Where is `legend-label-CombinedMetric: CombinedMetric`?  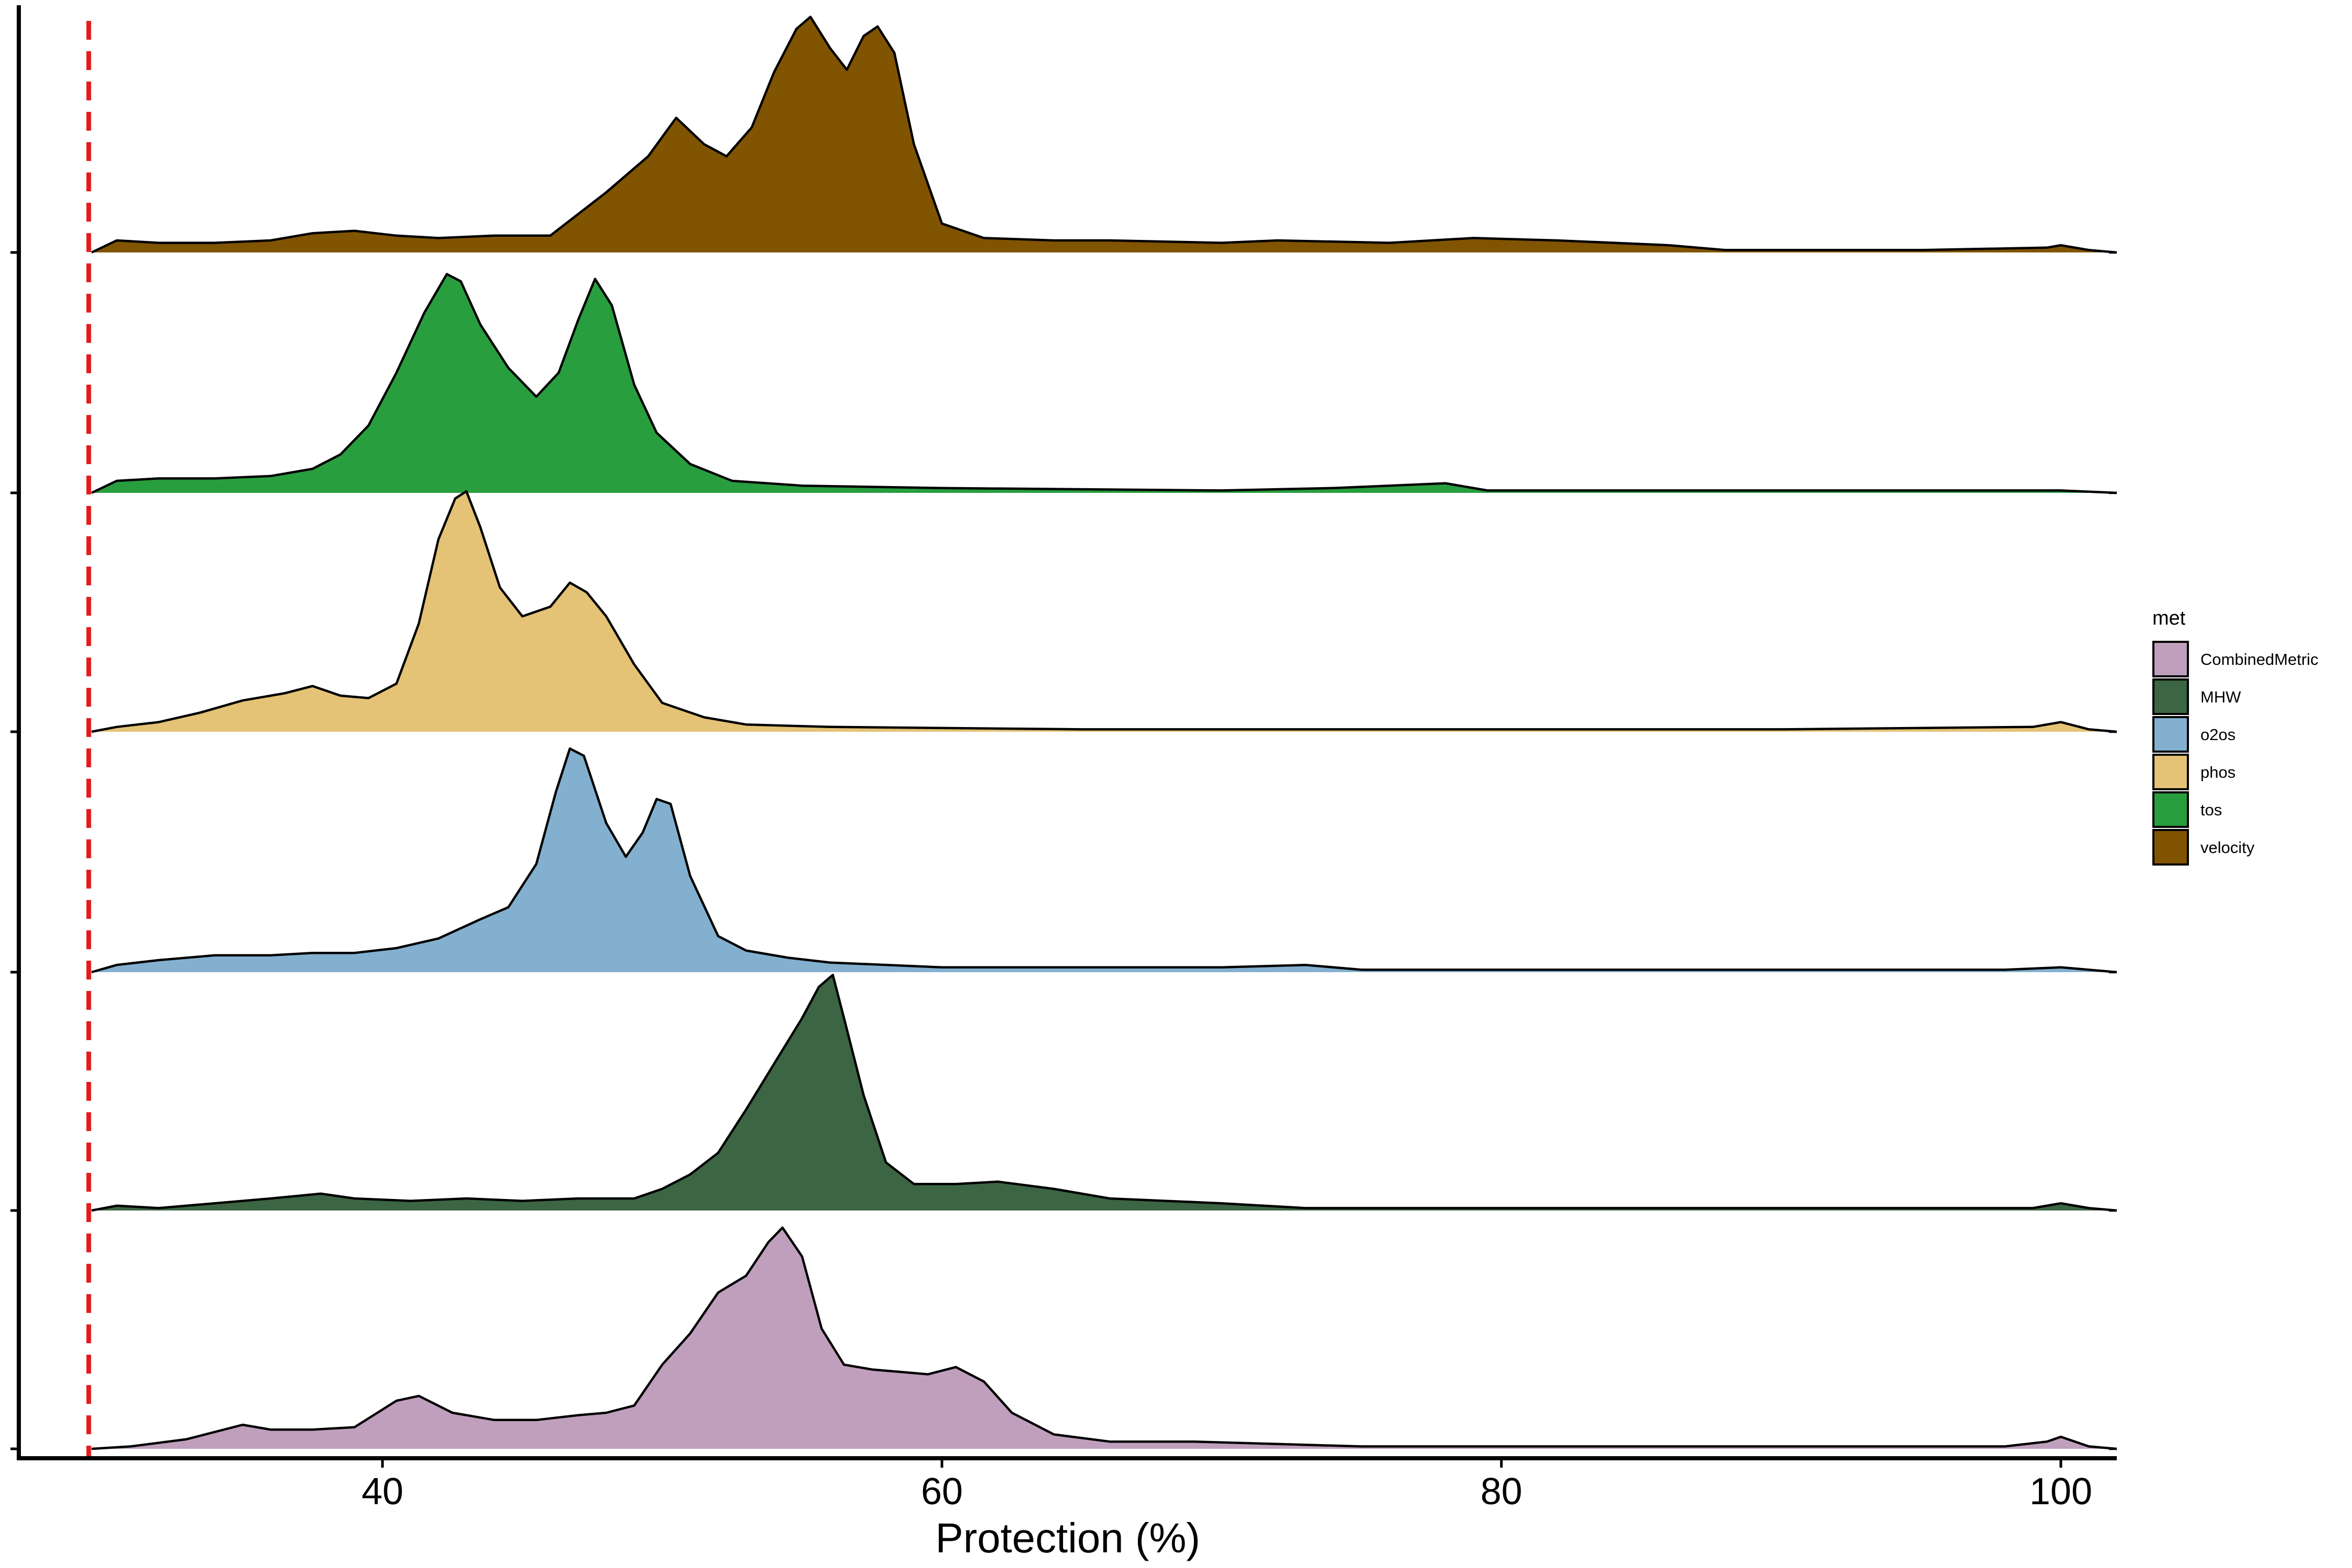
legend-label-CombinedMetric: CombinedMetric is located at coordinates (2259, 659).